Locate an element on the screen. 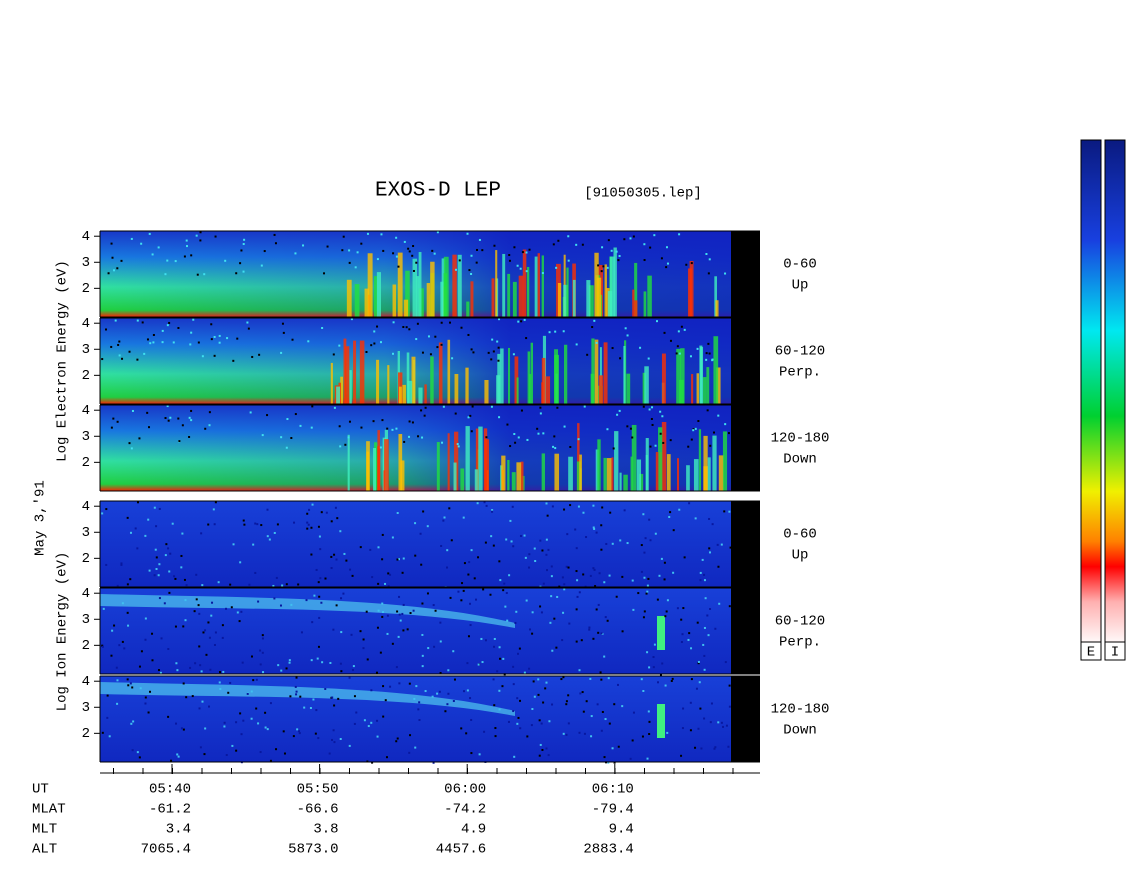 The height and width of the screenshot is (875, 1130). y-tick-label: 4 is located at coordinates (86, 411).